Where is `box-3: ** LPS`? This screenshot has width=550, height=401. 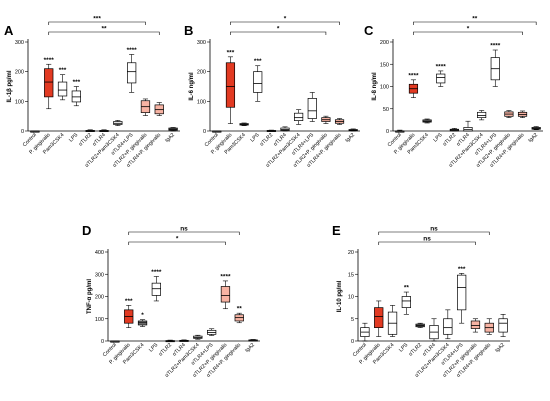
box-3: ** LPS is located at coordinates (404, 319).